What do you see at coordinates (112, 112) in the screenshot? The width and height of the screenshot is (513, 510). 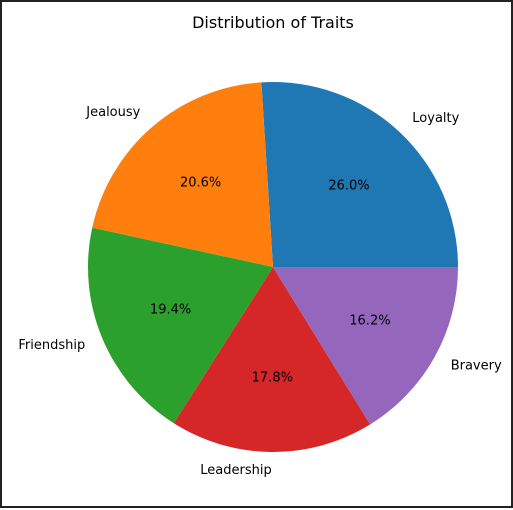 I see `slice-label-jealousy: Jealousy` at bounding box center [112, 112].